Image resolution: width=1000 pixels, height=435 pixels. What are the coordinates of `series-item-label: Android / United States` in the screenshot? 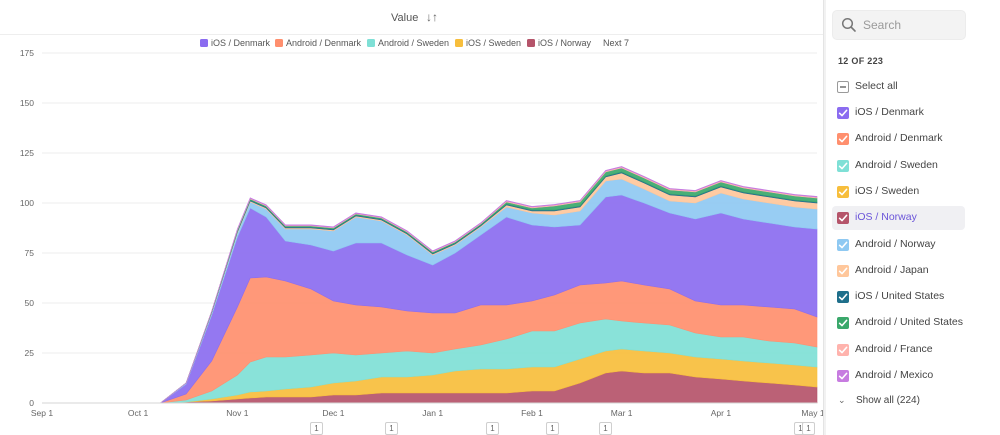 It's located at (909, 322).